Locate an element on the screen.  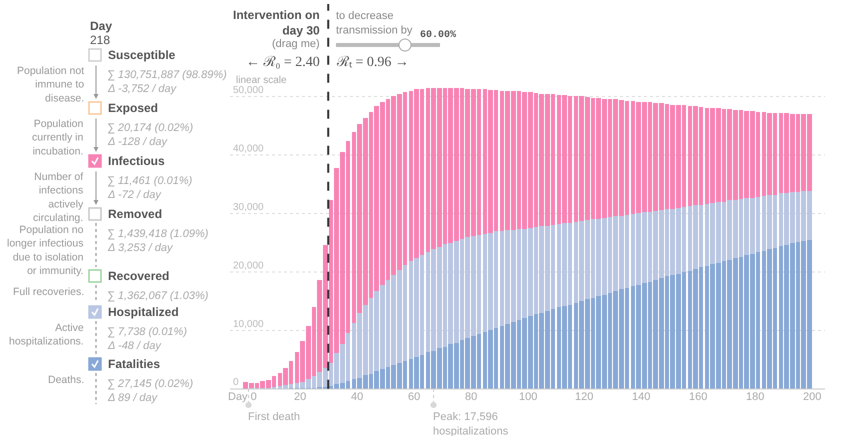
x-tick-label: 200 is located at coordinates (812, 397).